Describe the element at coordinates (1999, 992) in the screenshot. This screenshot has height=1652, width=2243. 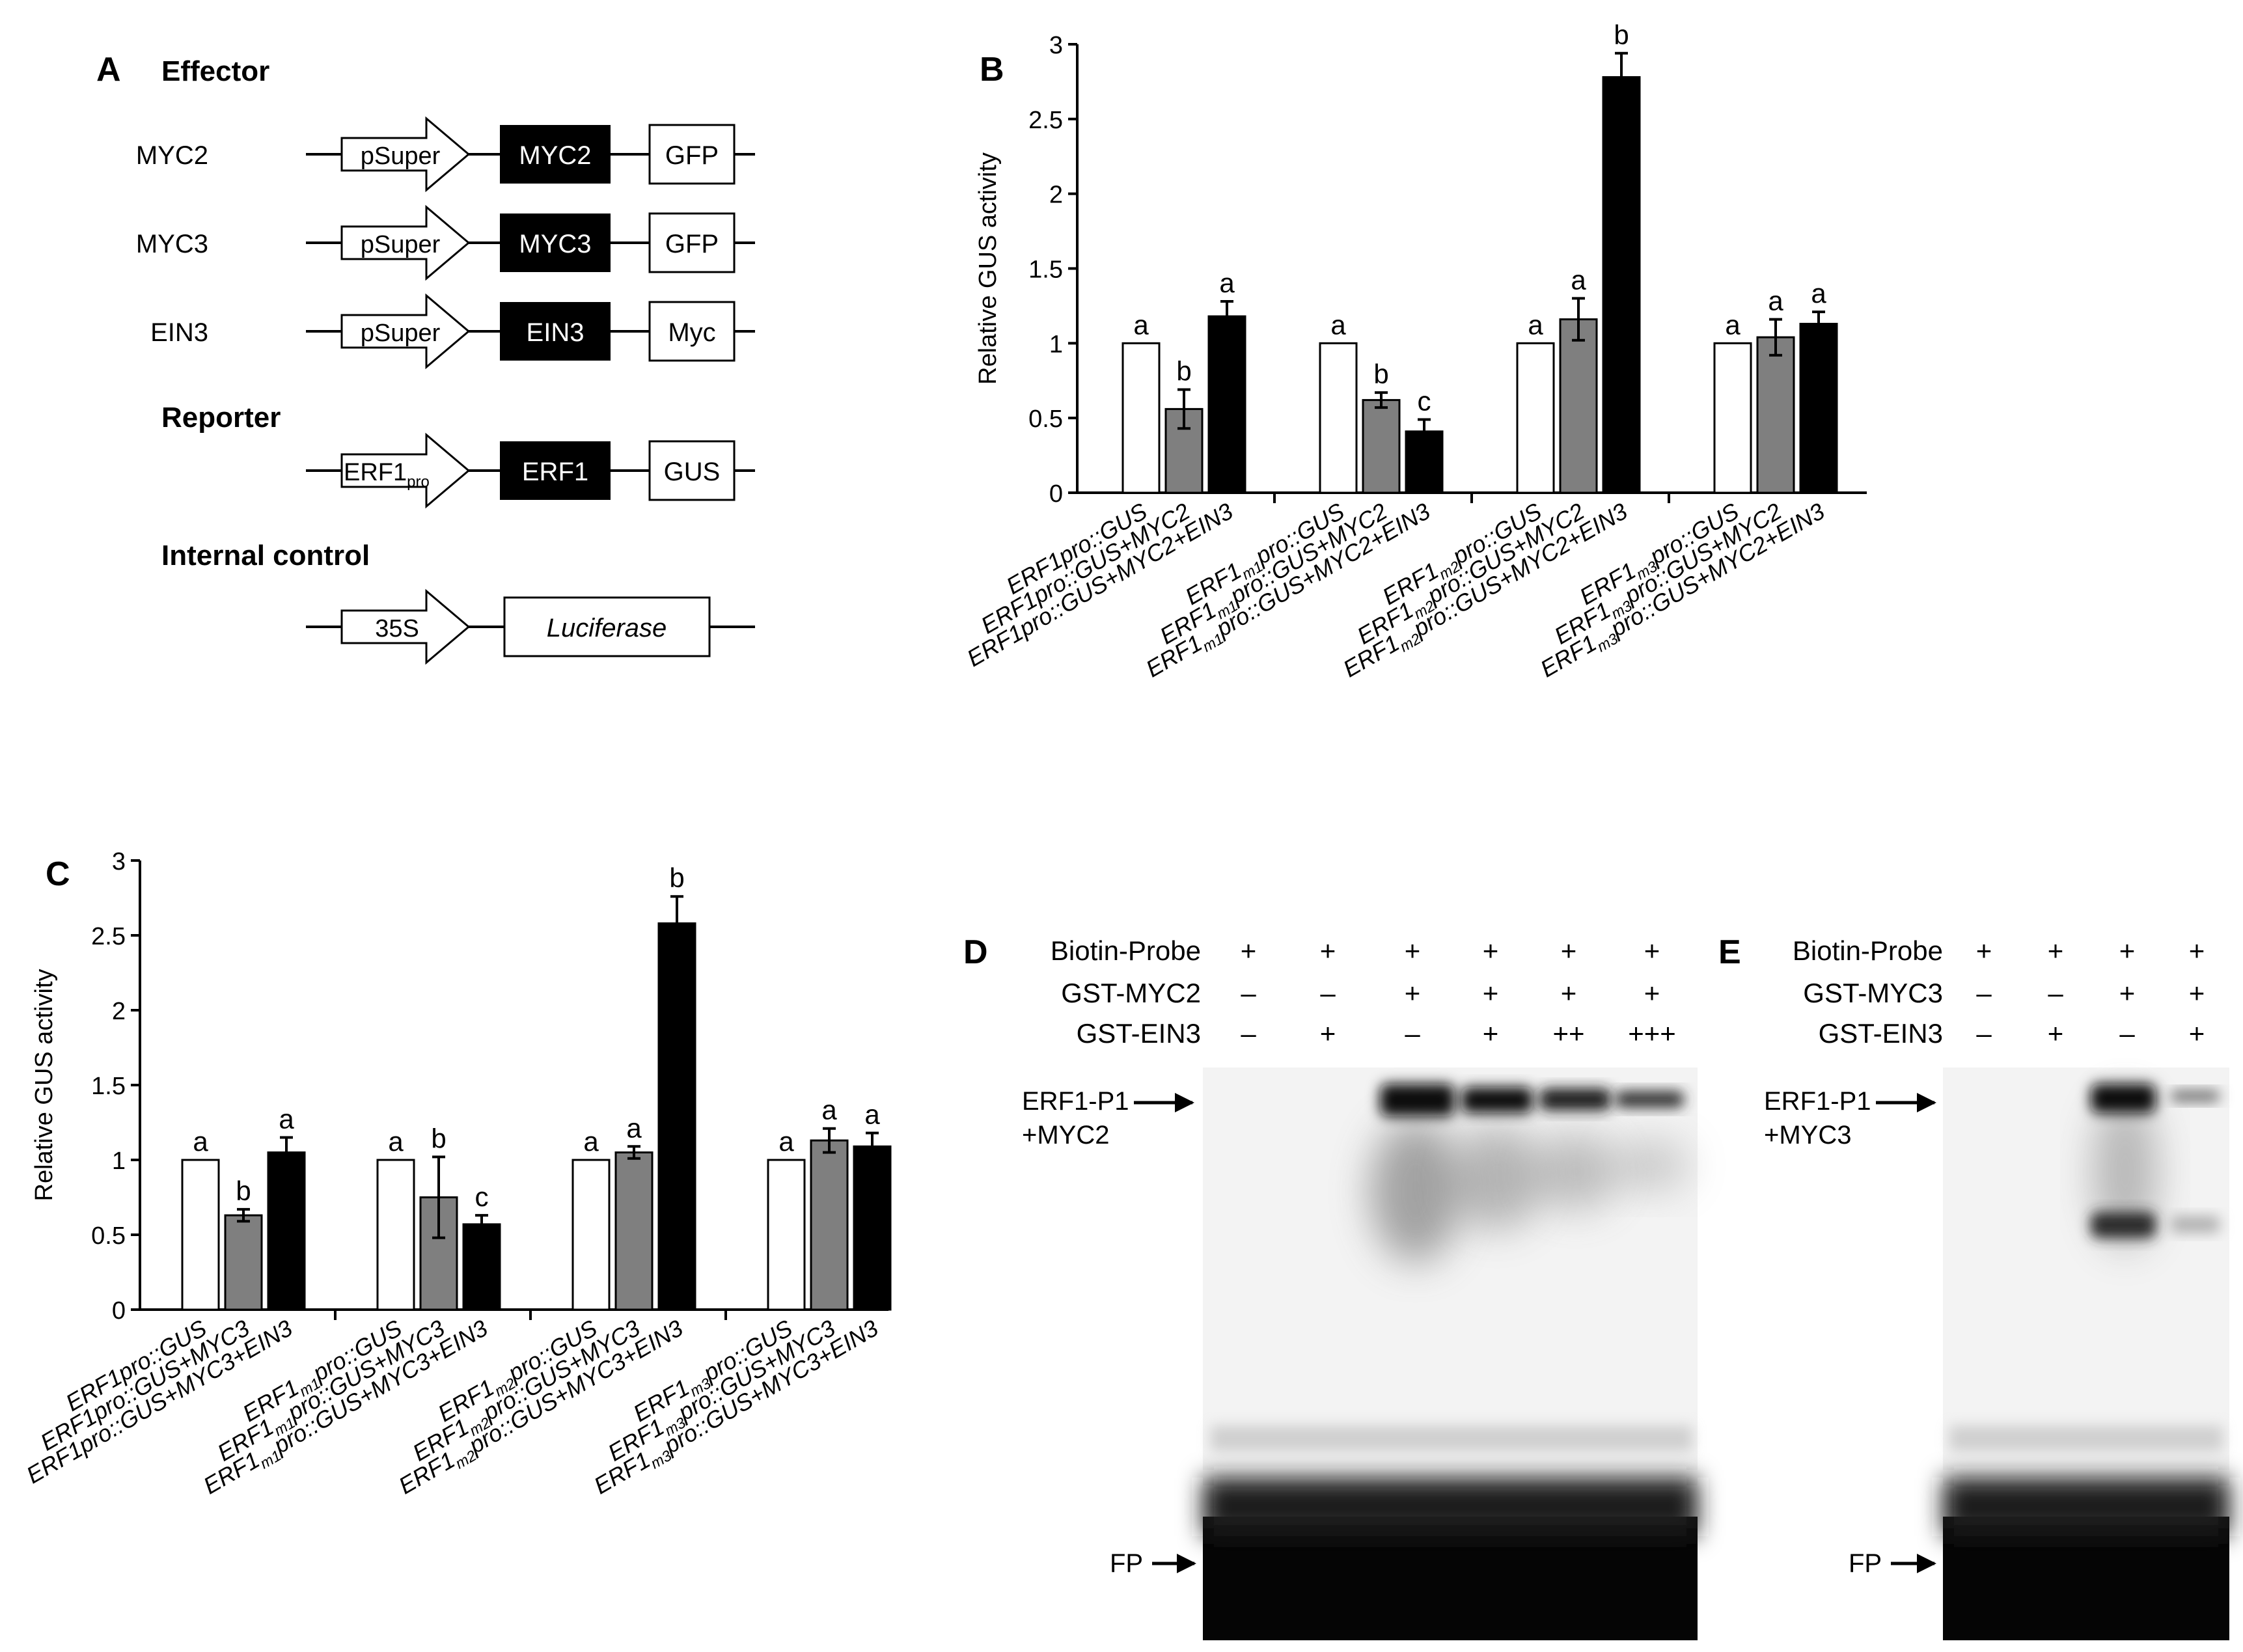
I see `emsa-e-table: Biotin-Probe GST-MYC3 GST-EIN3 + – – + – + + + – + + +` at that location.